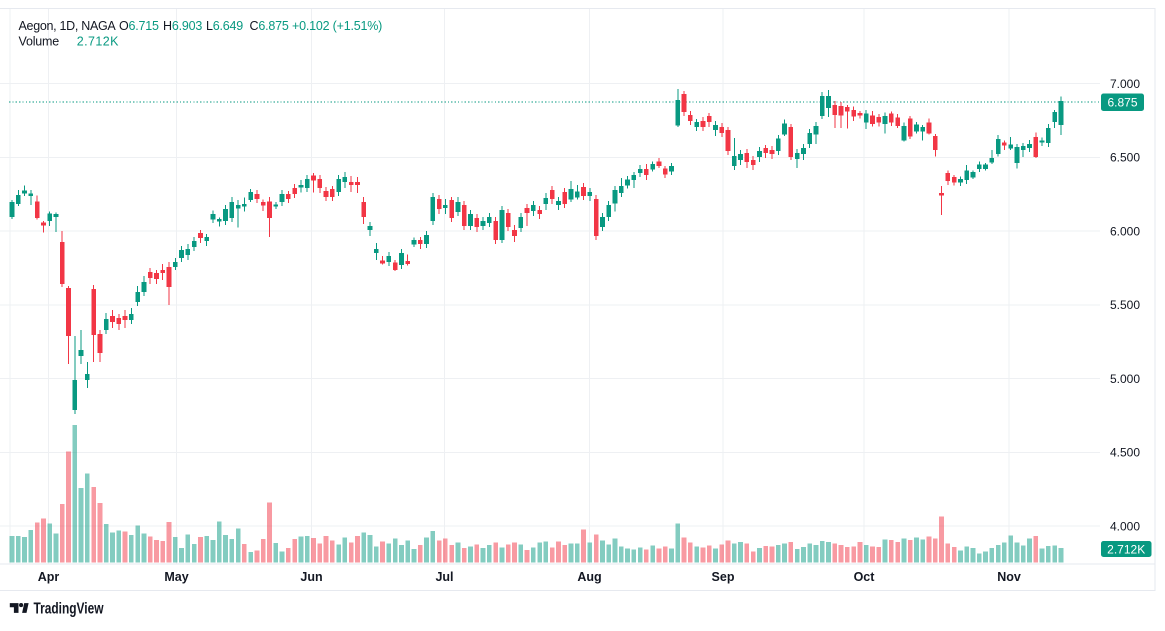 The width and height of the screenshot is (1165, 631). What do you see at coordinates (269, 26) in the screenshot?
I see `svg-text: C6.875` at bounding box center [269, 26].